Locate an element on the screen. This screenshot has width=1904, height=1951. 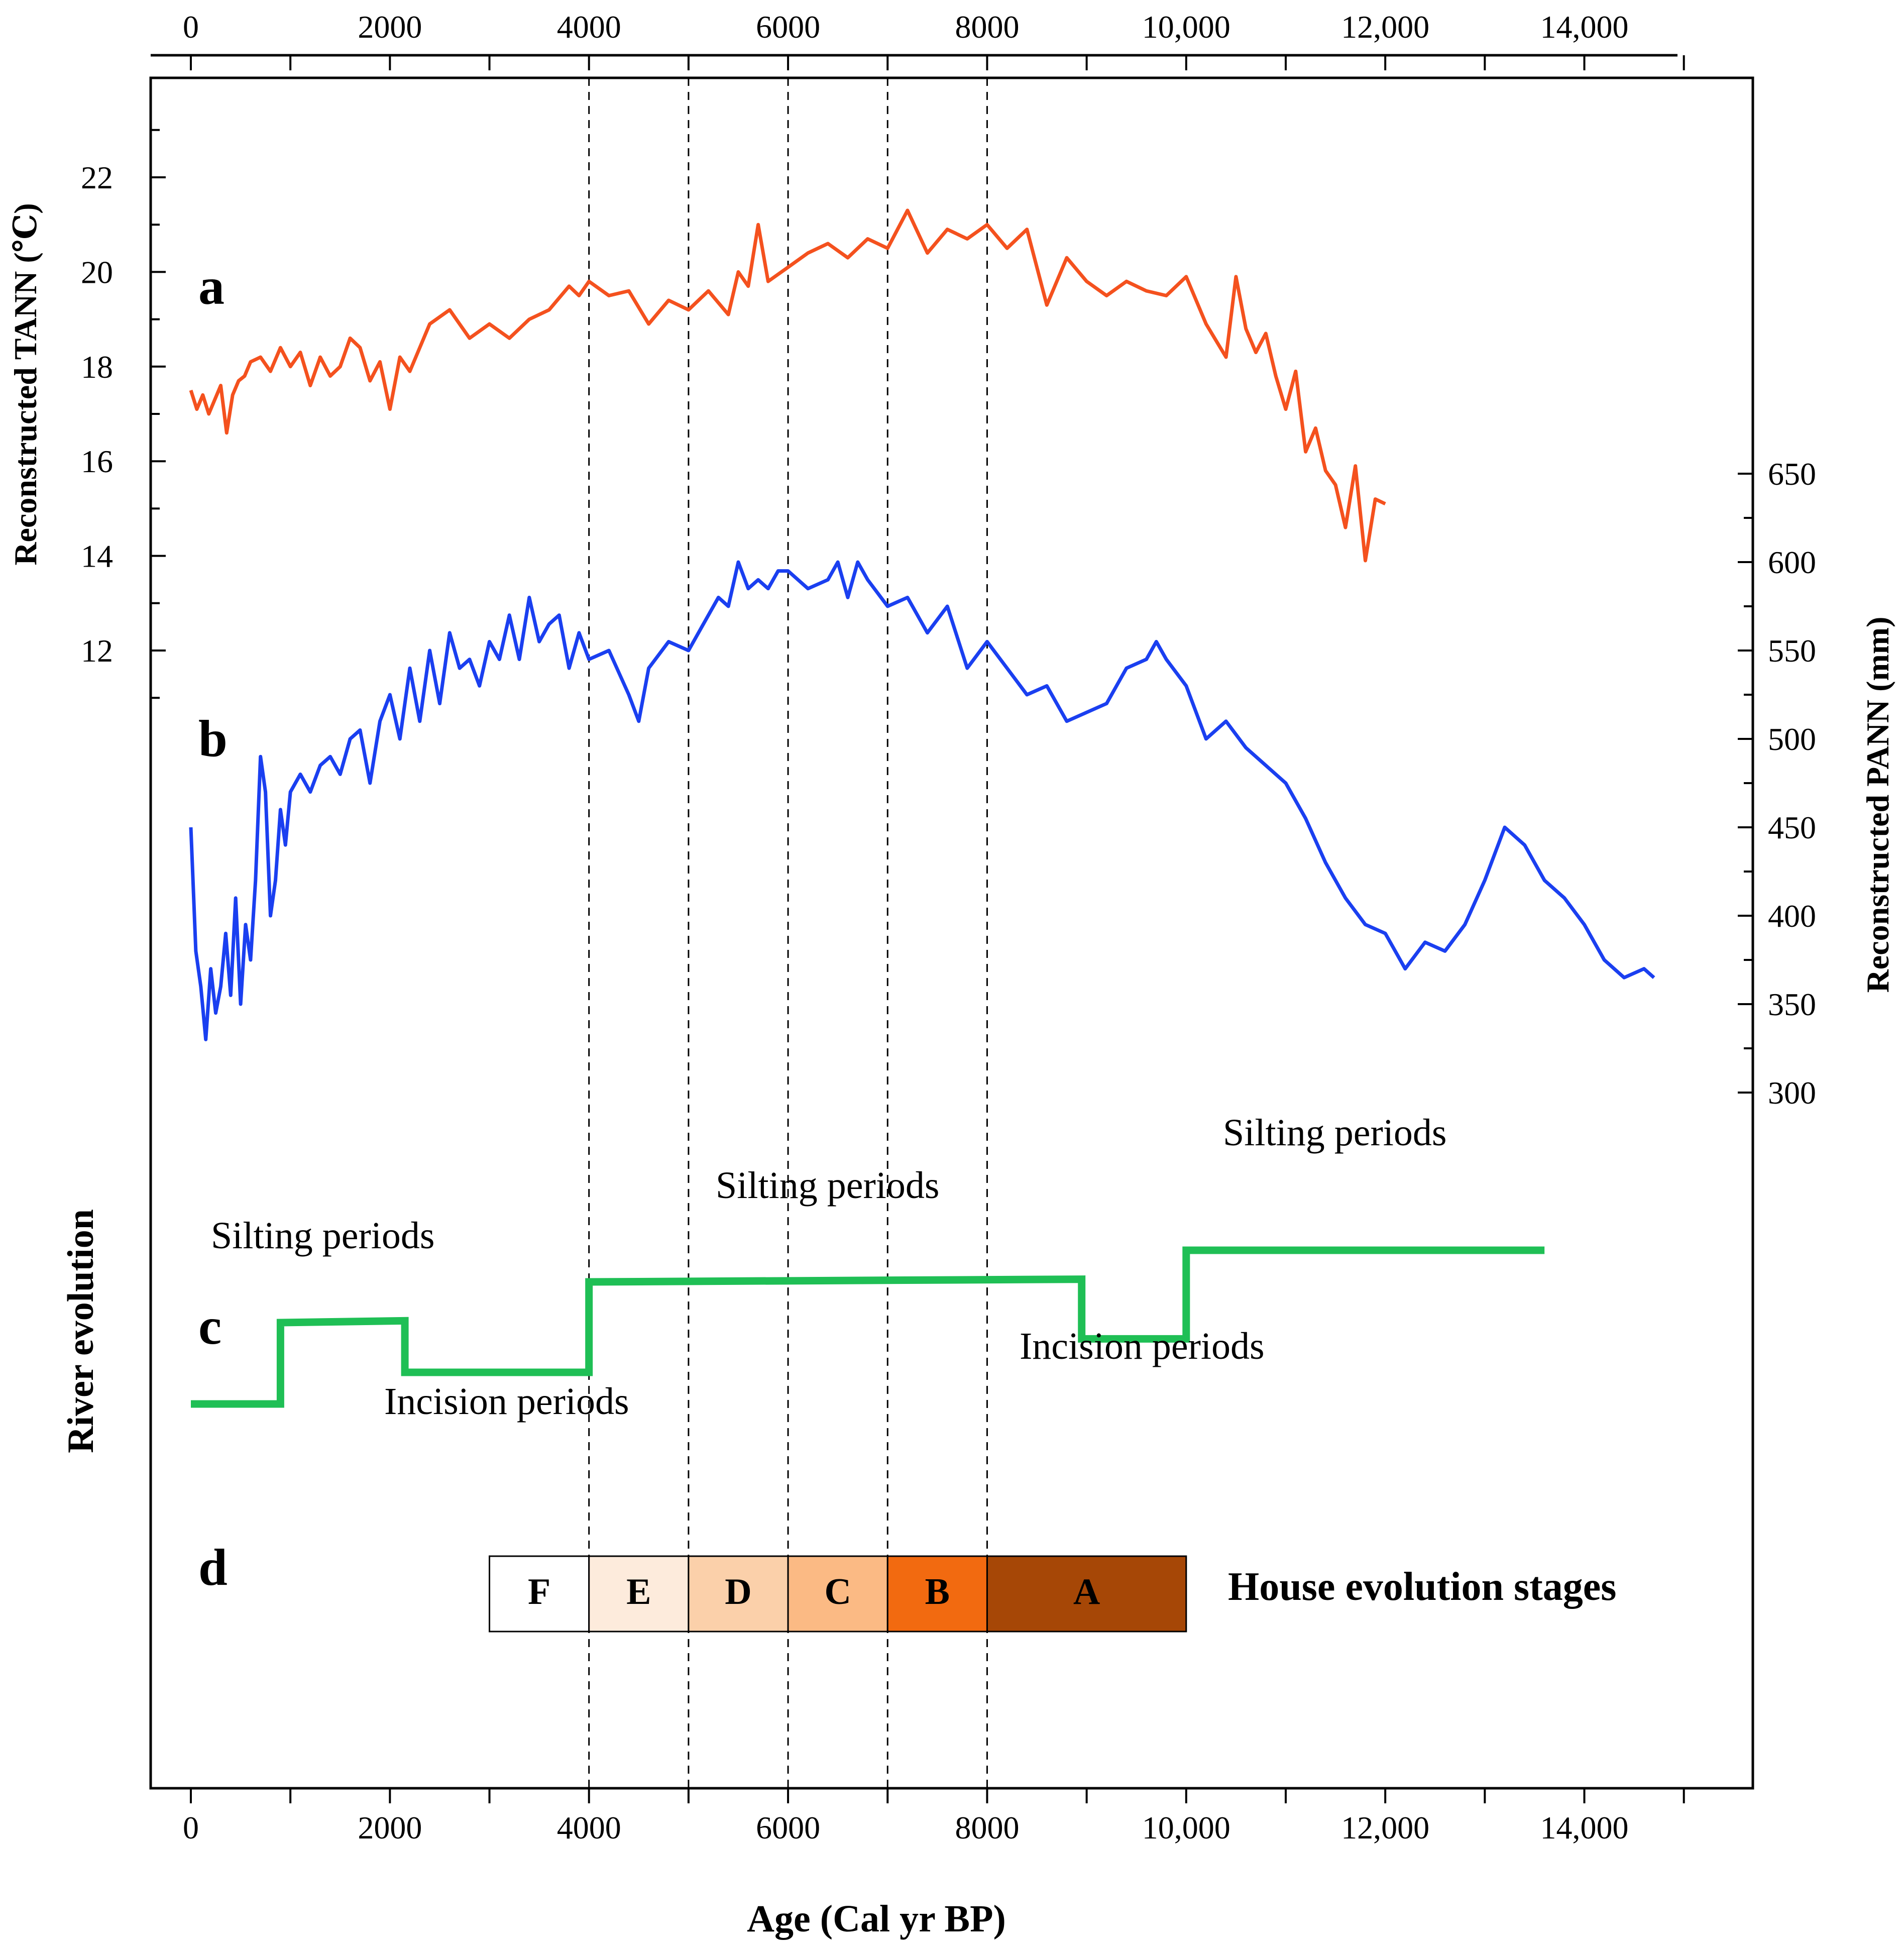
house-stage-E is located at coordinates (639, 1594).